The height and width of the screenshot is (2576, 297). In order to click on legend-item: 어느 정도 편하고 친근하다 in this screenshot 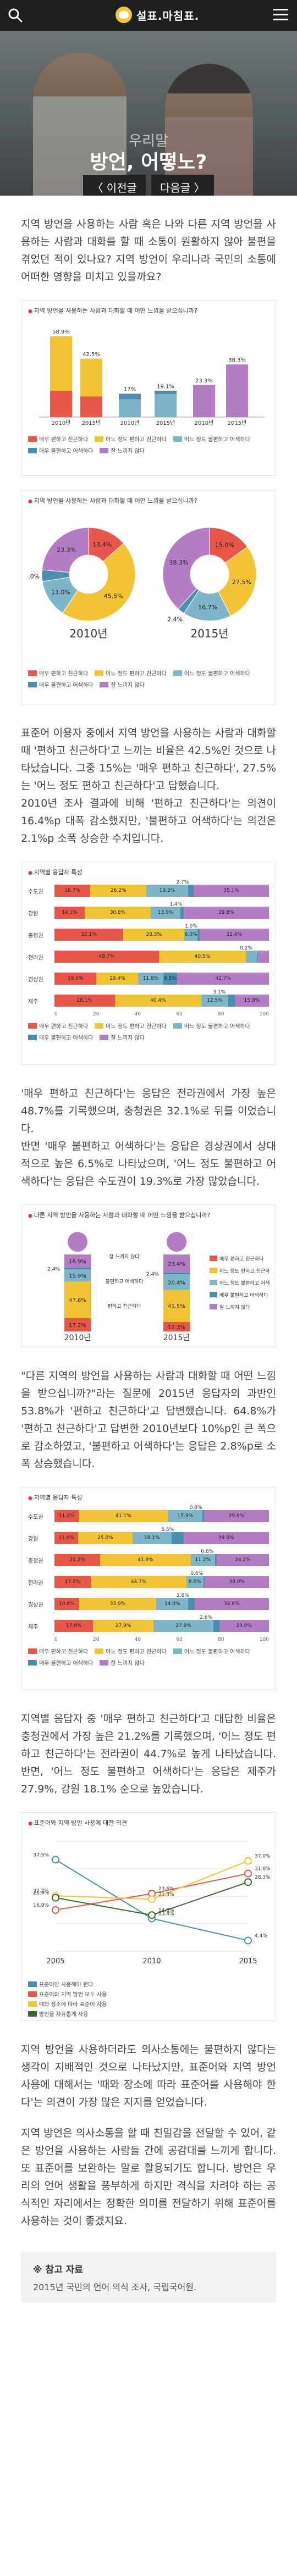, I will do `click(131, 1651)`.